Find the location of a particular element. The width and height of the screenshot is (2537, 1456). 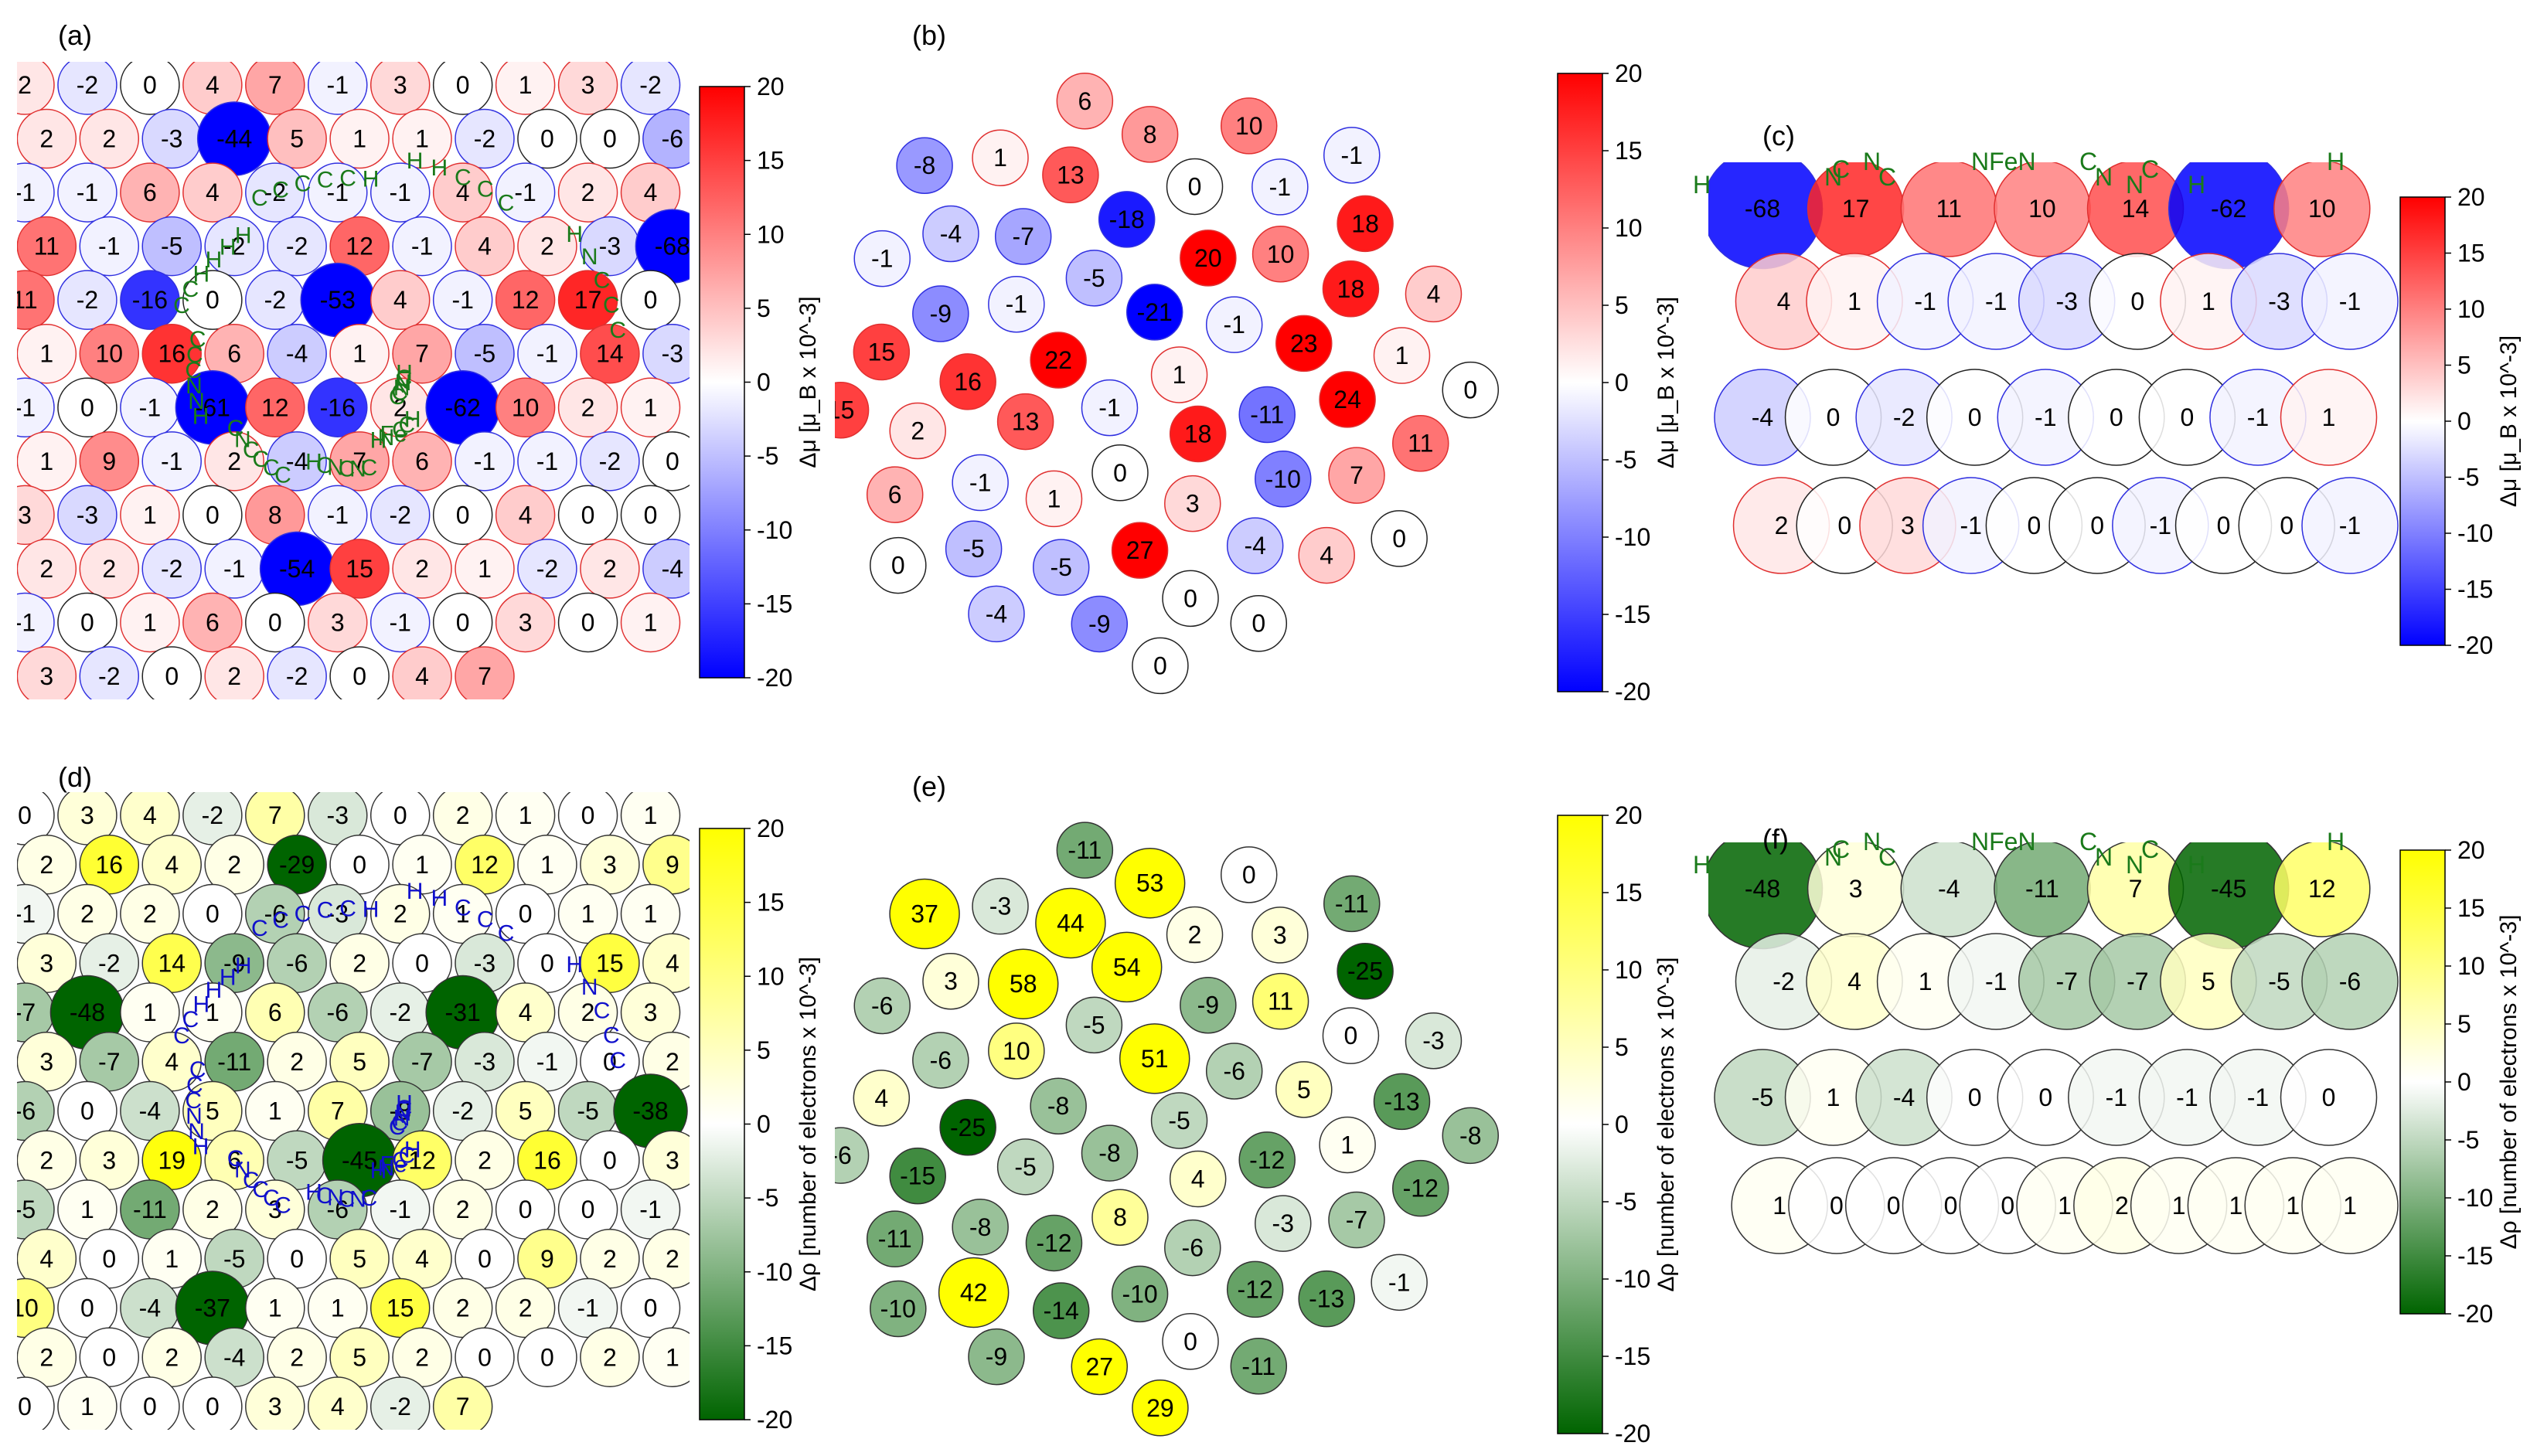

atom-symbol: NFeN is located at coordinates (2004, 842).